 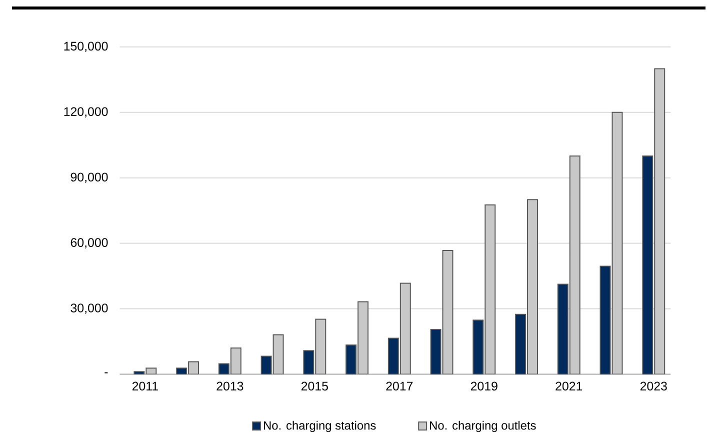 I want to click on x-tick-label: 2015, so click(x=314, y=386).